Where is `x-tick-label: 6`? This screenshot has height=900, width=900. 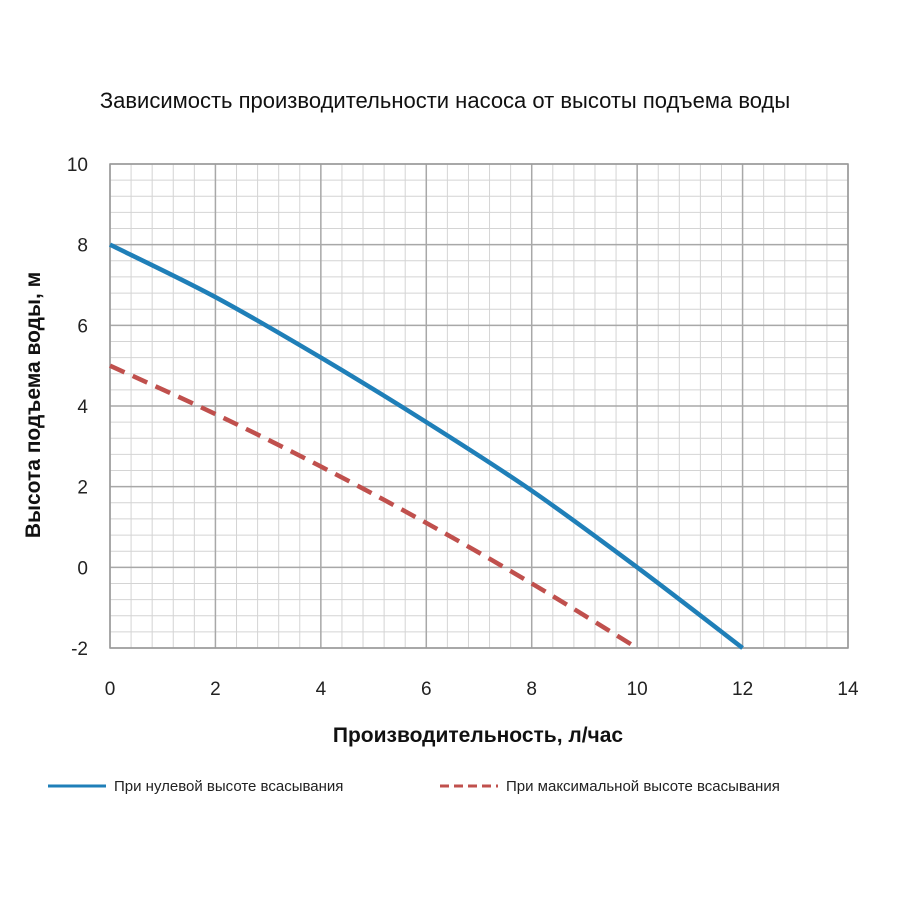
x-tick-label: 6 is located at coordinates (426, 689).